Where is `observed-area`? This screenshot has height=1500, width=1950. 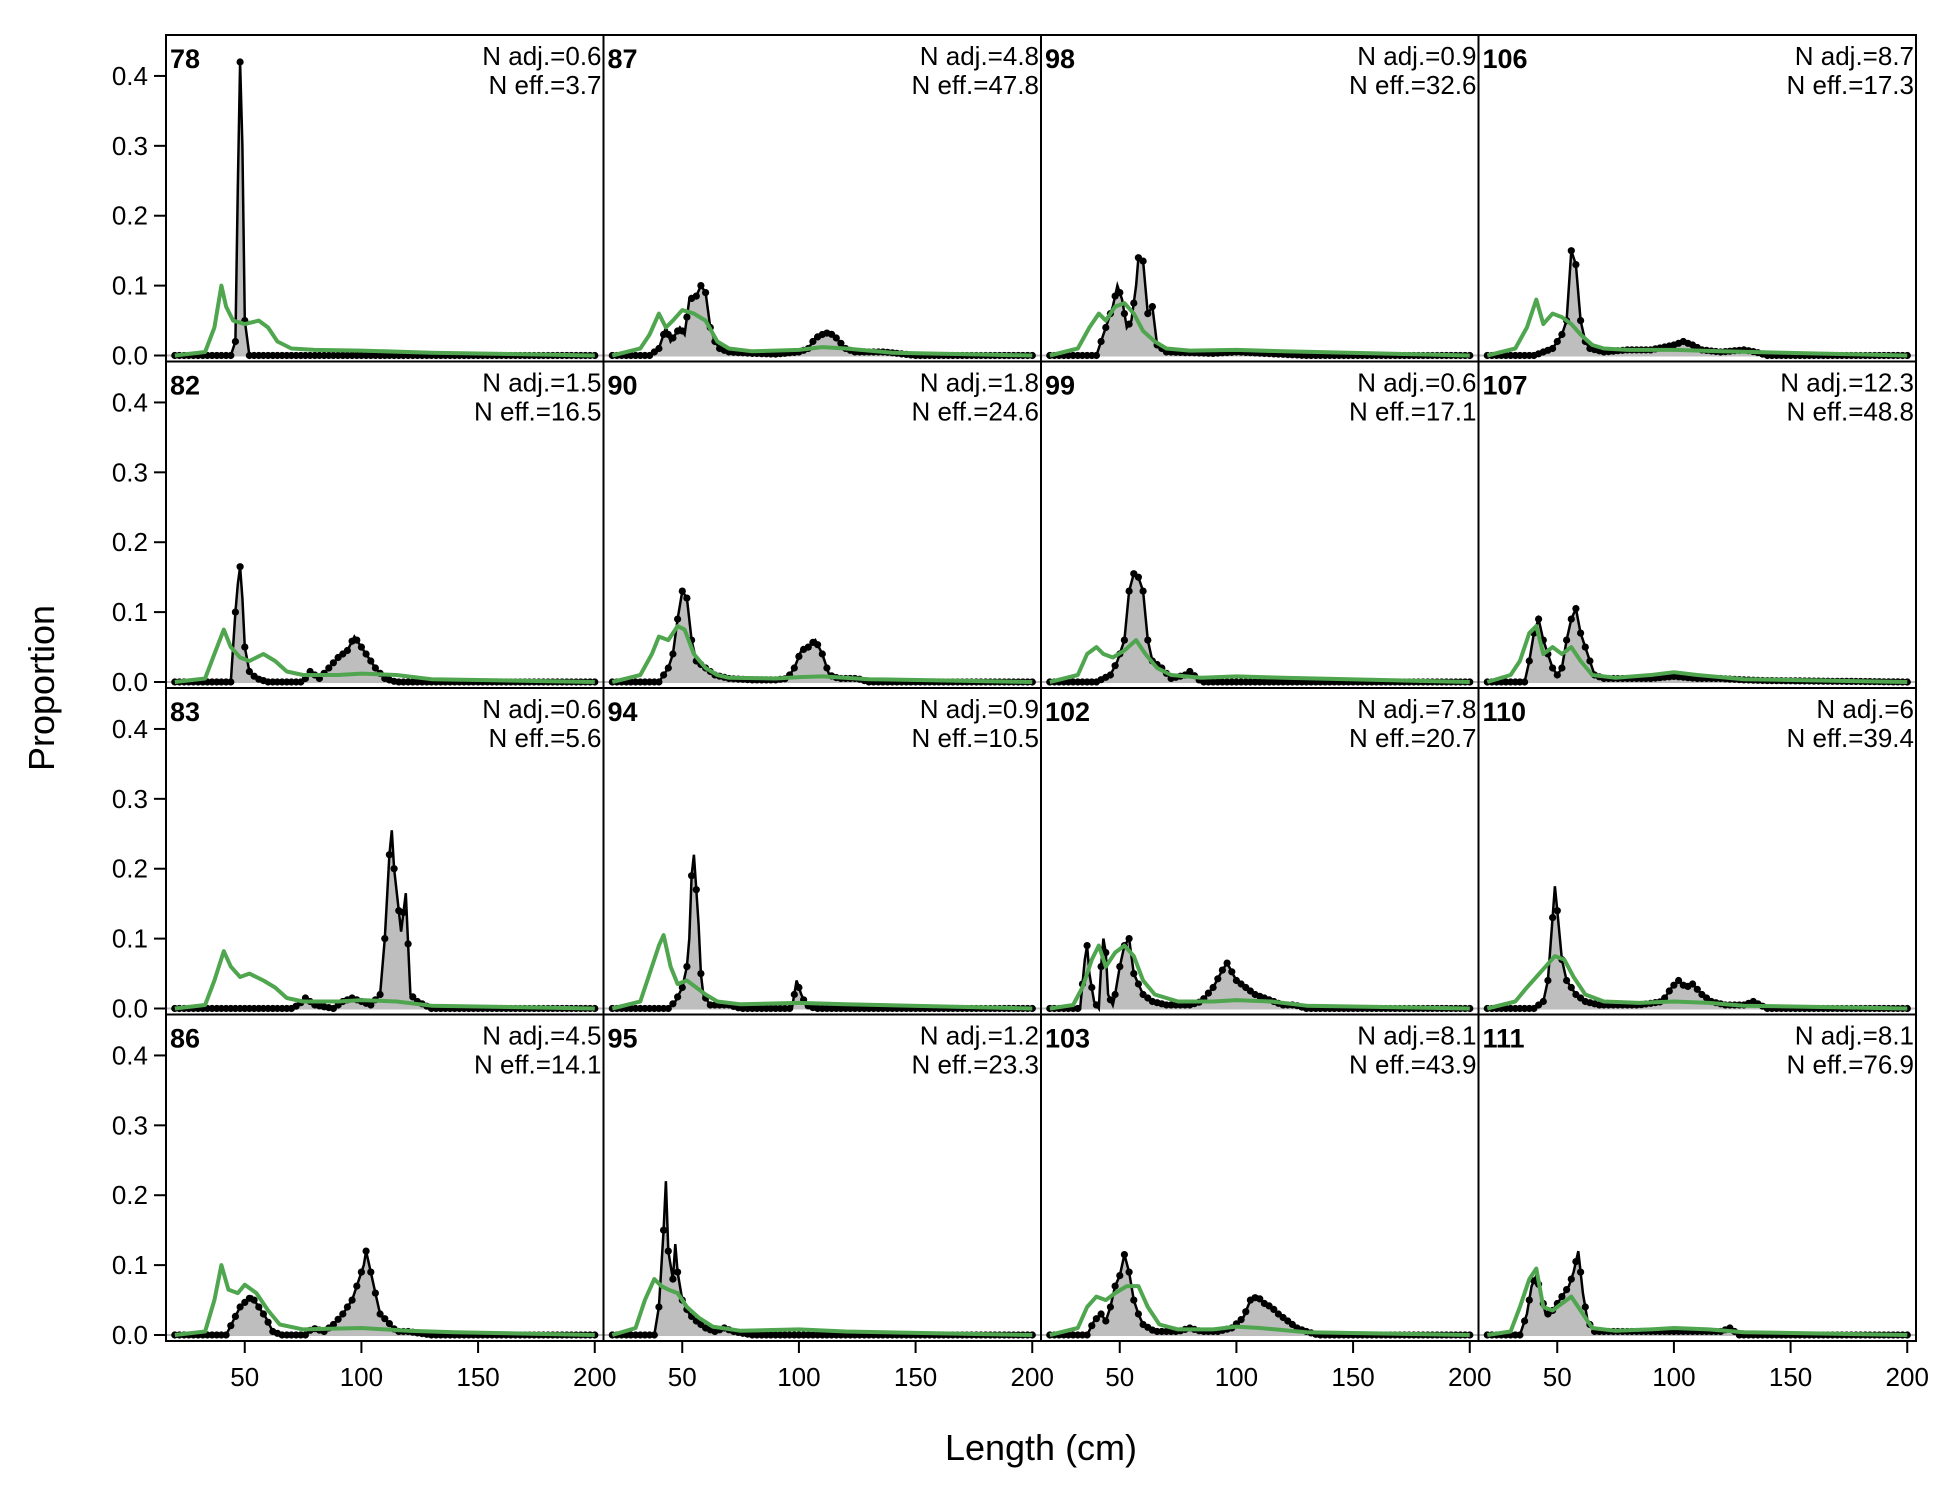 observed-area is located at coordinates (1697, 303).